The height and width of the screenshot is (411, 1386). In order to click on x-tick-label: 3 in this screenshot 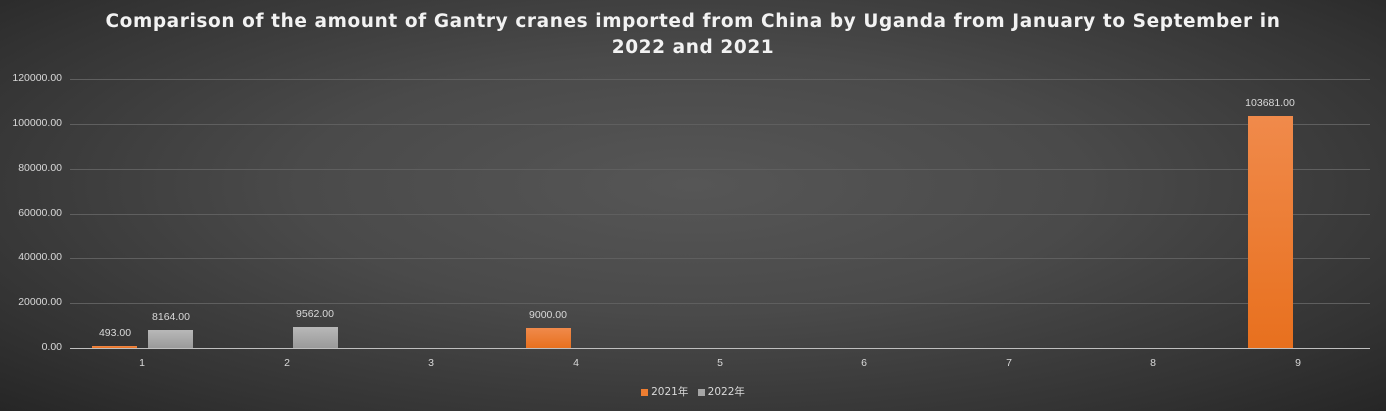, I will do `click(431, 363)`.